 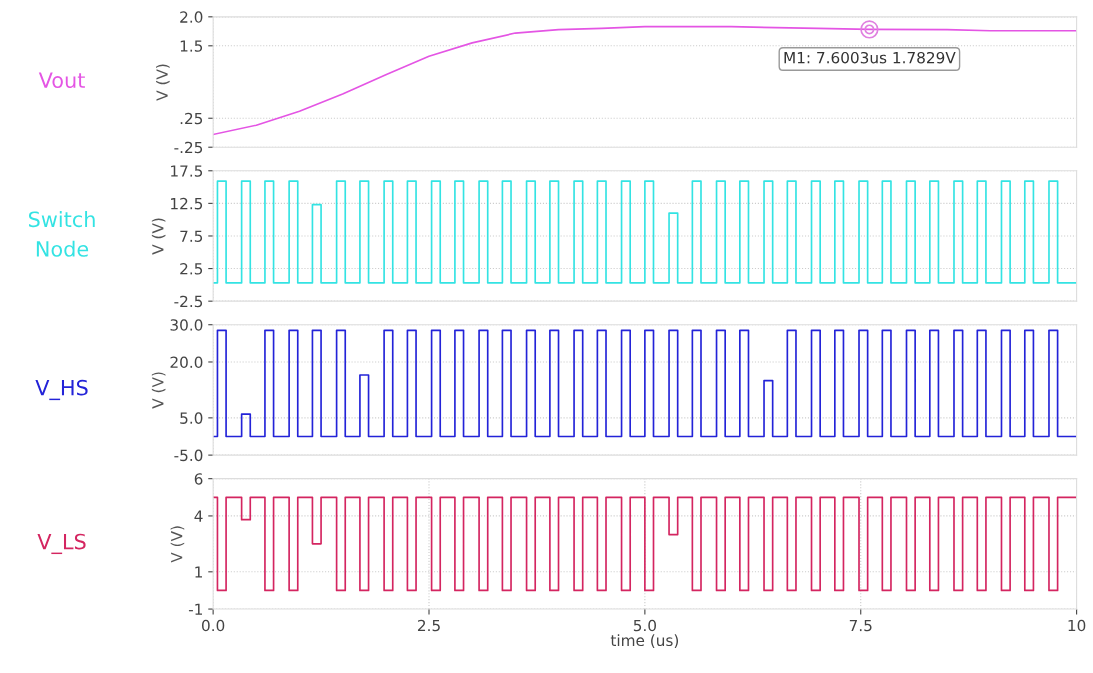 What do you see at coordinates (61, 234) in the screenshot?
I see `text: Switch Node` at bounding box center [61, 234].